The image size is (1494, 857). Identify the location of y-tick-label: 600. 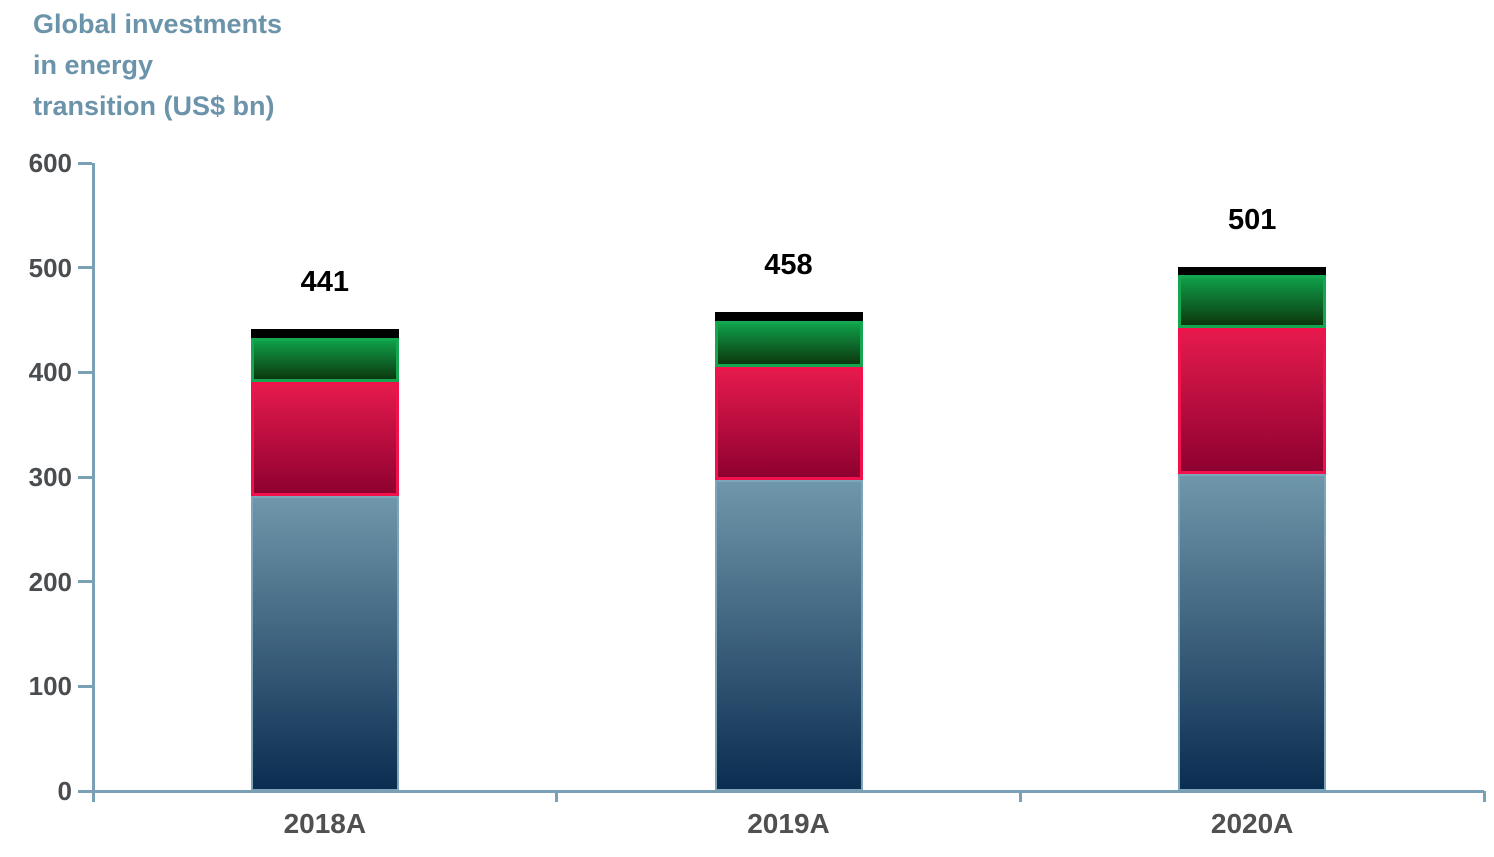
(50, 163).